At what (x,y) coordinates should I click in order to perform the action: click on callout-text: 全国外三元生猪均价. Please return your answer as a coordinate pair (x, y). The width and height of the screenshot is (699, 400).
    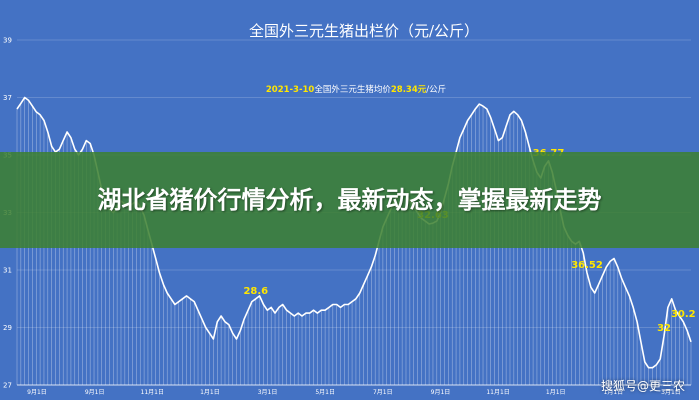
    Looking at the image, I should click on (352, 89).